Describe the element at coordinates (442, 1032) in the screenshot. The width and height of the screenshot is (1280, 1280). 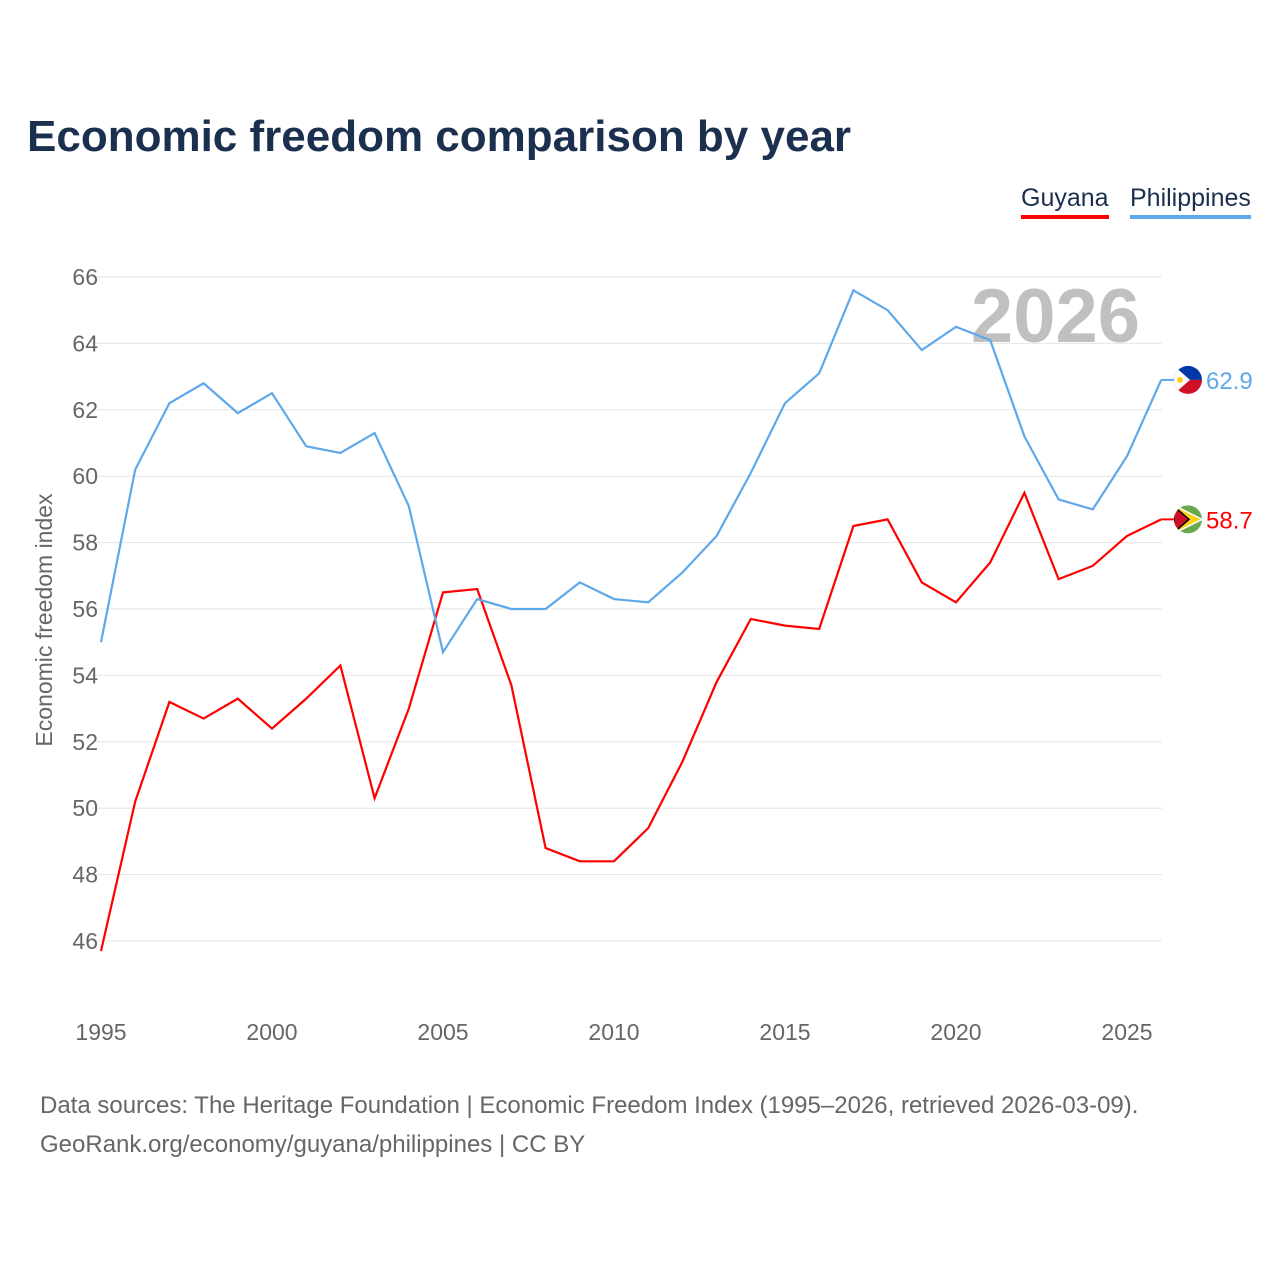
I see `x-tick-label: 2005` at that location.